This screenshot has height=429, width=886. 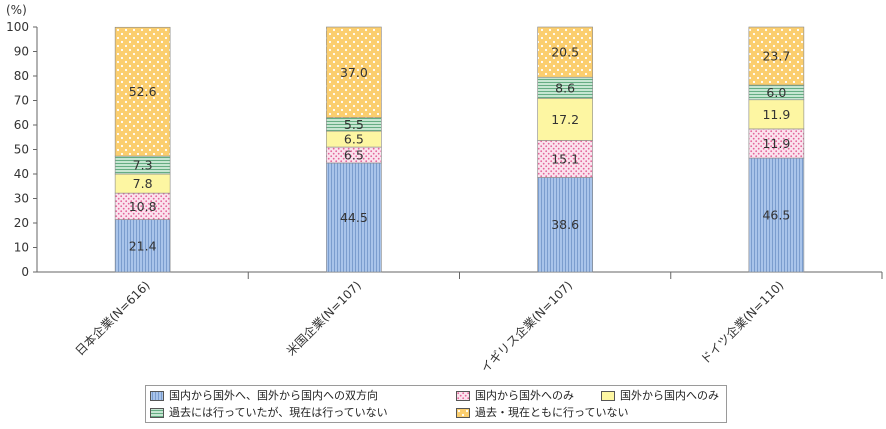 I want to click on category-label: 米国企業(N=107), so click(x=323, y=318).